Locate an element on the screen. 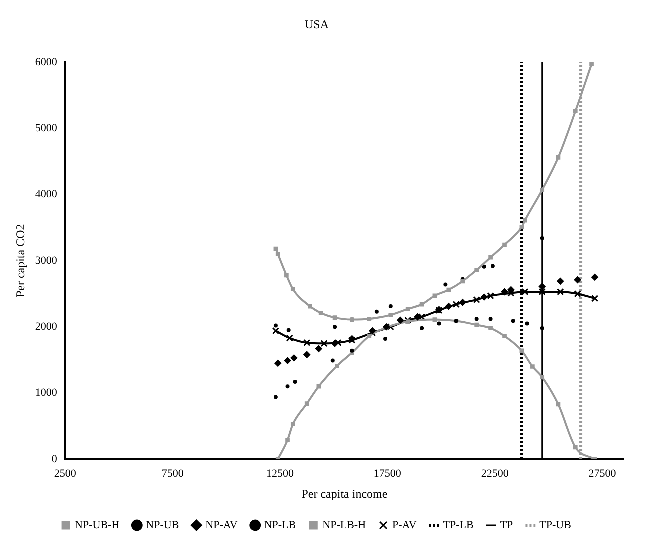  x-tick-label: 22500 is located at coordinates (495, 474).